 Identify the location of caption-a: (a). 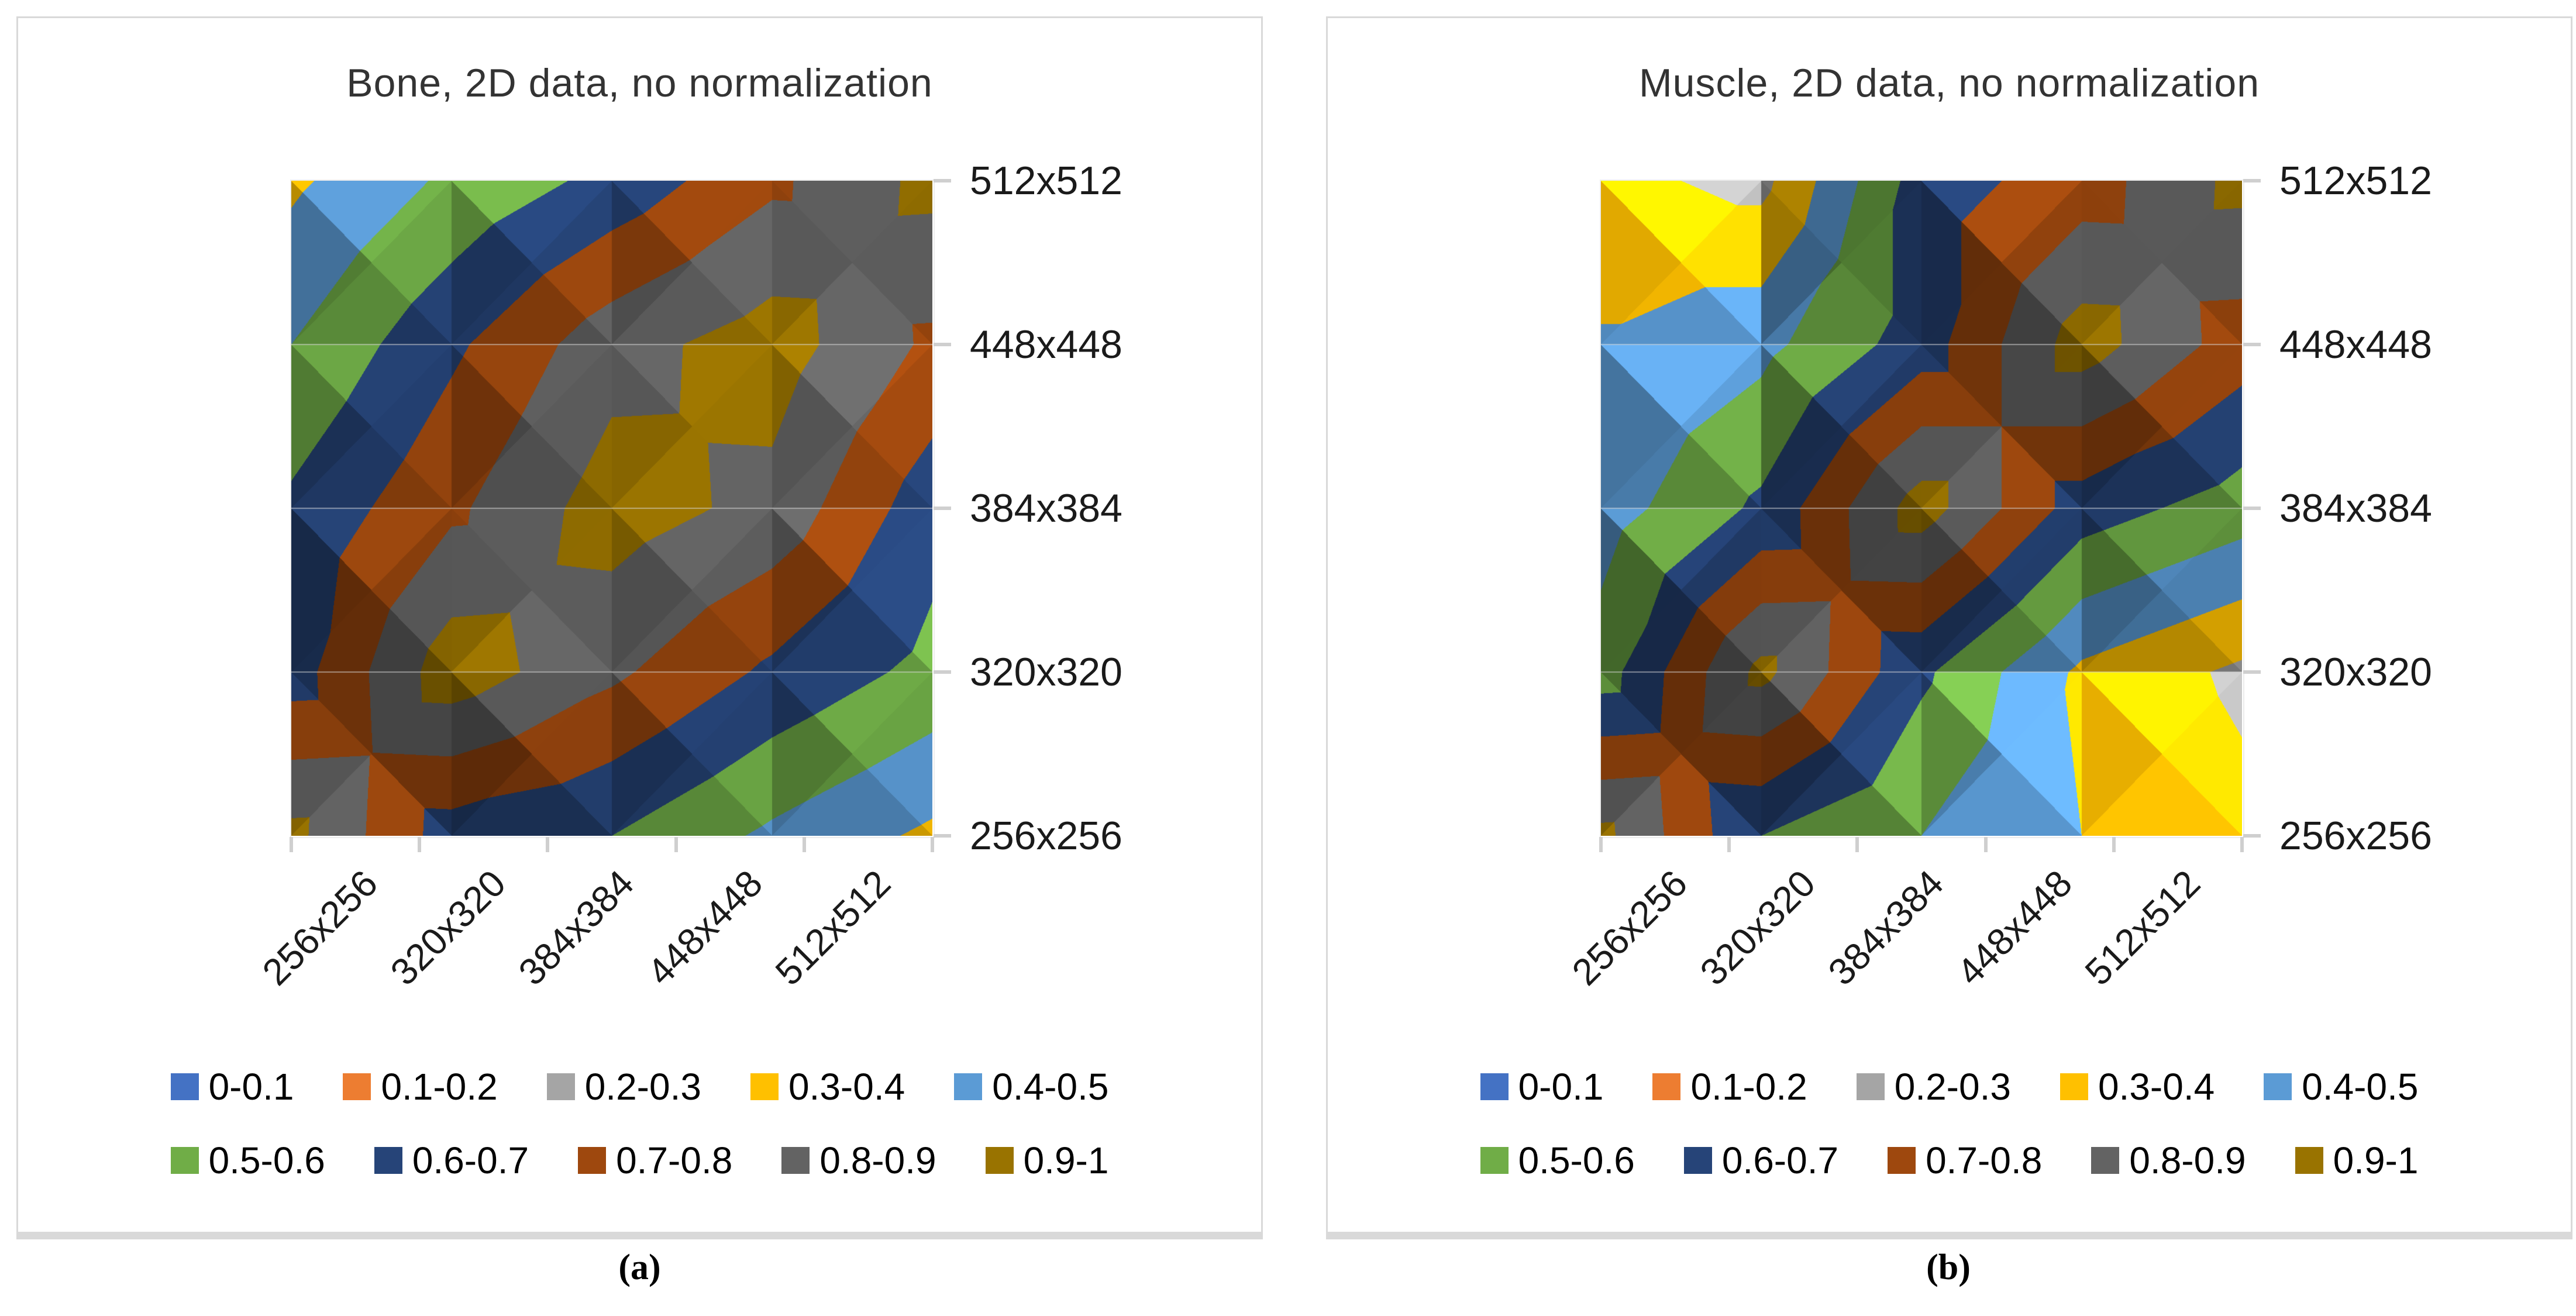
(639, 1267).